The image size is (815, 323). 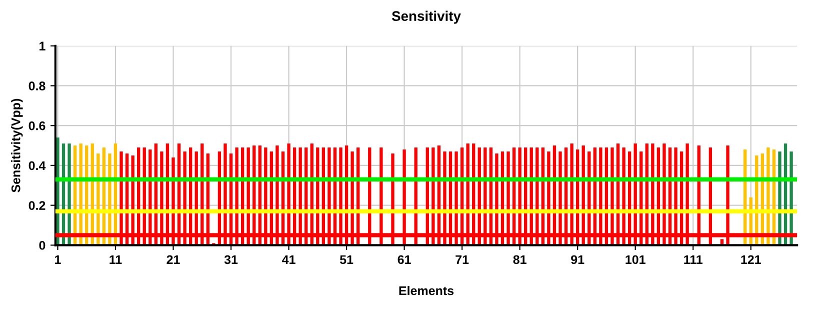 What do you see at coordinates (404, 259) in the screenshot?
I see `x-tick-label: 61` at bounding box center [404, 259].